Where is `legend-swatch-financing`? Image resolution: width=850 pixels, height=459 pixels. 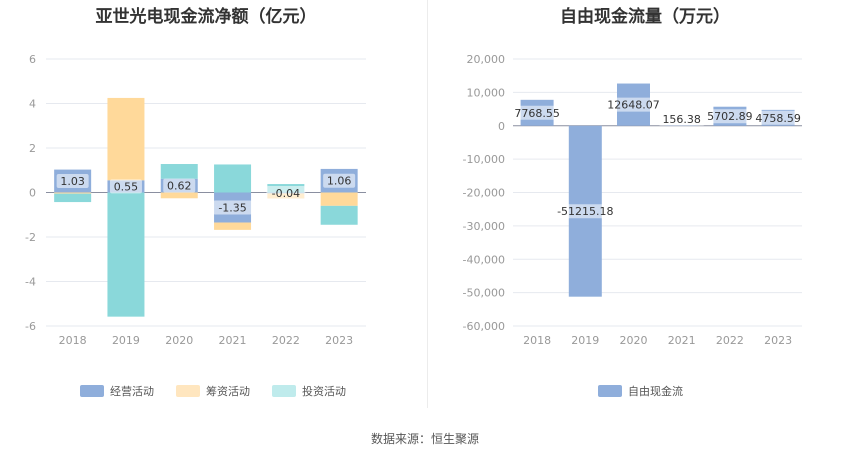
legend-swatch-financing is located at coordinates (188, 391).